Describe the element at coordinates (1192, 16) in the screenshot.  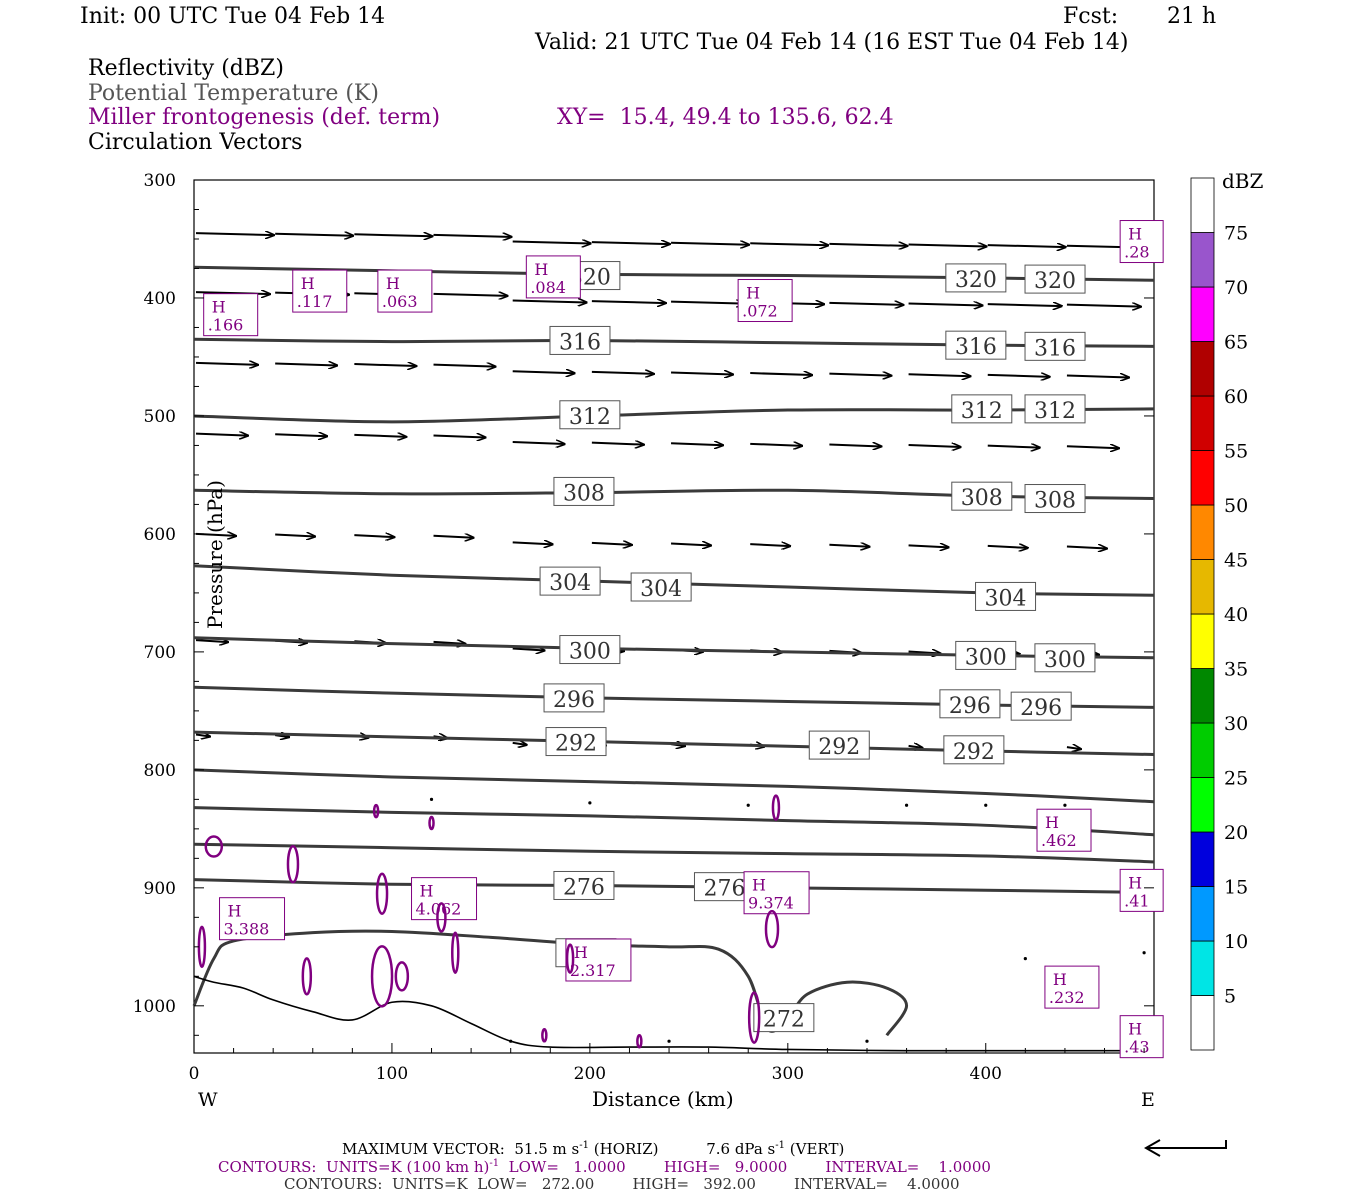
I see `forecast-hour: 21 h` at that location.